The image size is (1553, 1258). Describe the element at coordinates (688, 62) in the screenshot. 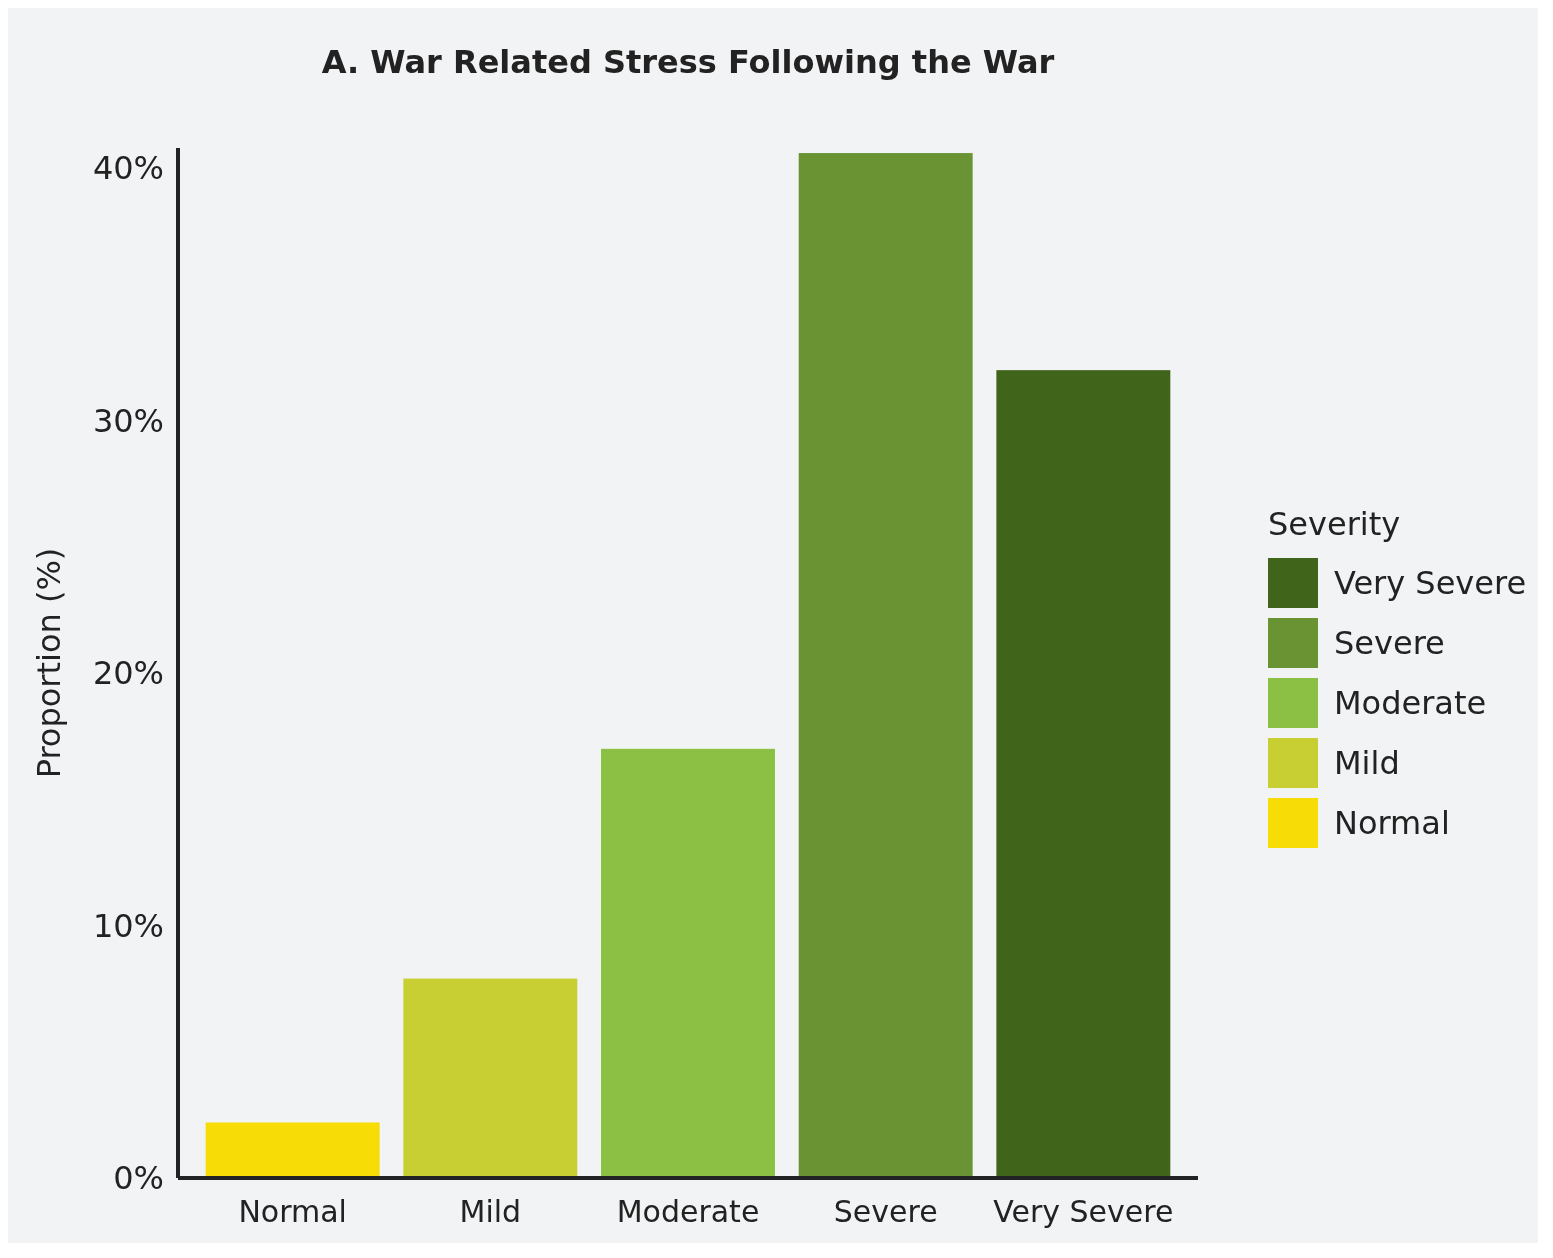

I see `chart-title: A. War Related Stress Following the War` at that location.